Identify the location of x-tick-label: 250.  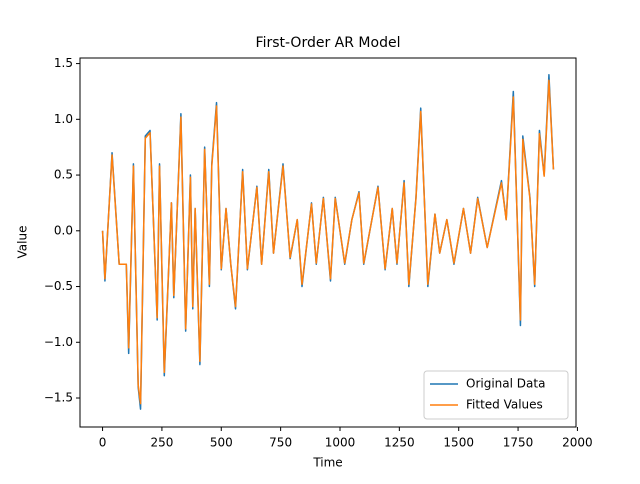
(161, 443).